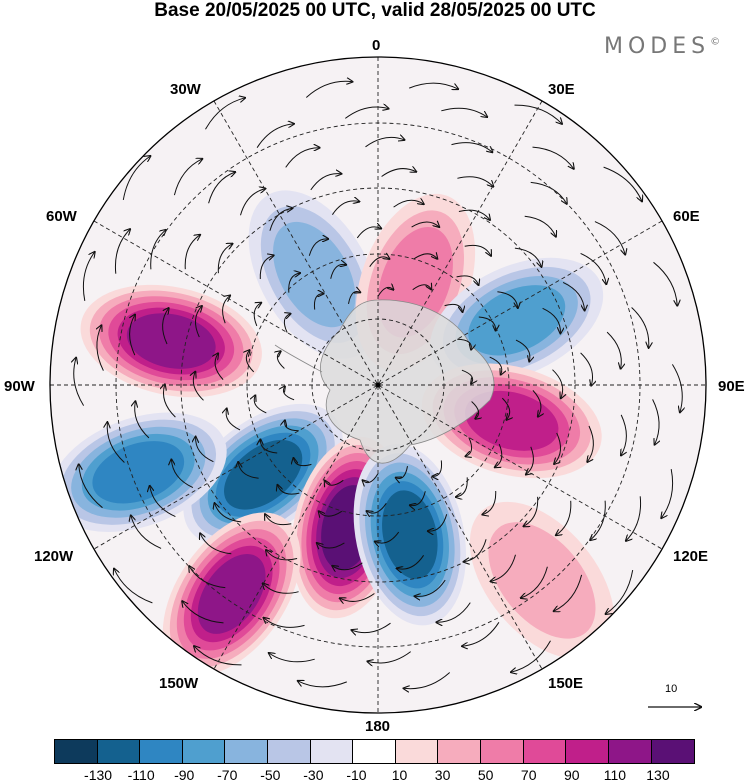  I want to click on lon-label-60e: 60E, so click(686, 216).